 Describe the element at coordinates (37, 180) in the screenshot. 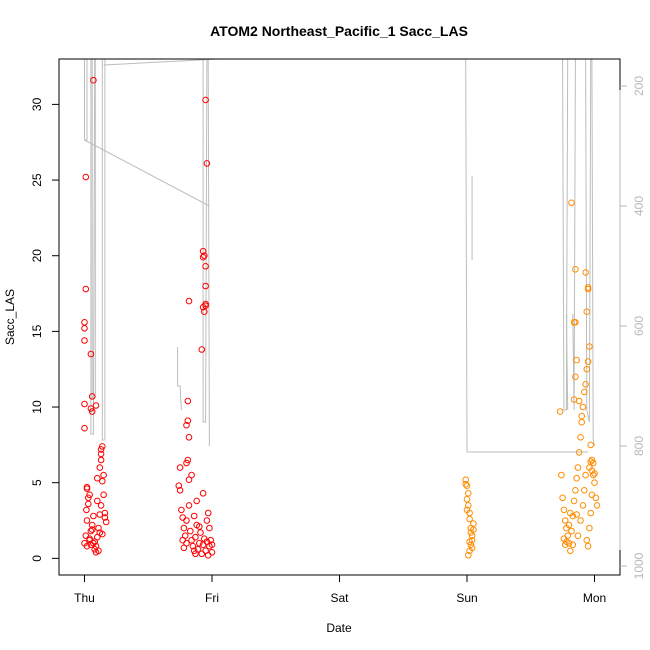

I see `y-tick-label: 25` at that location.